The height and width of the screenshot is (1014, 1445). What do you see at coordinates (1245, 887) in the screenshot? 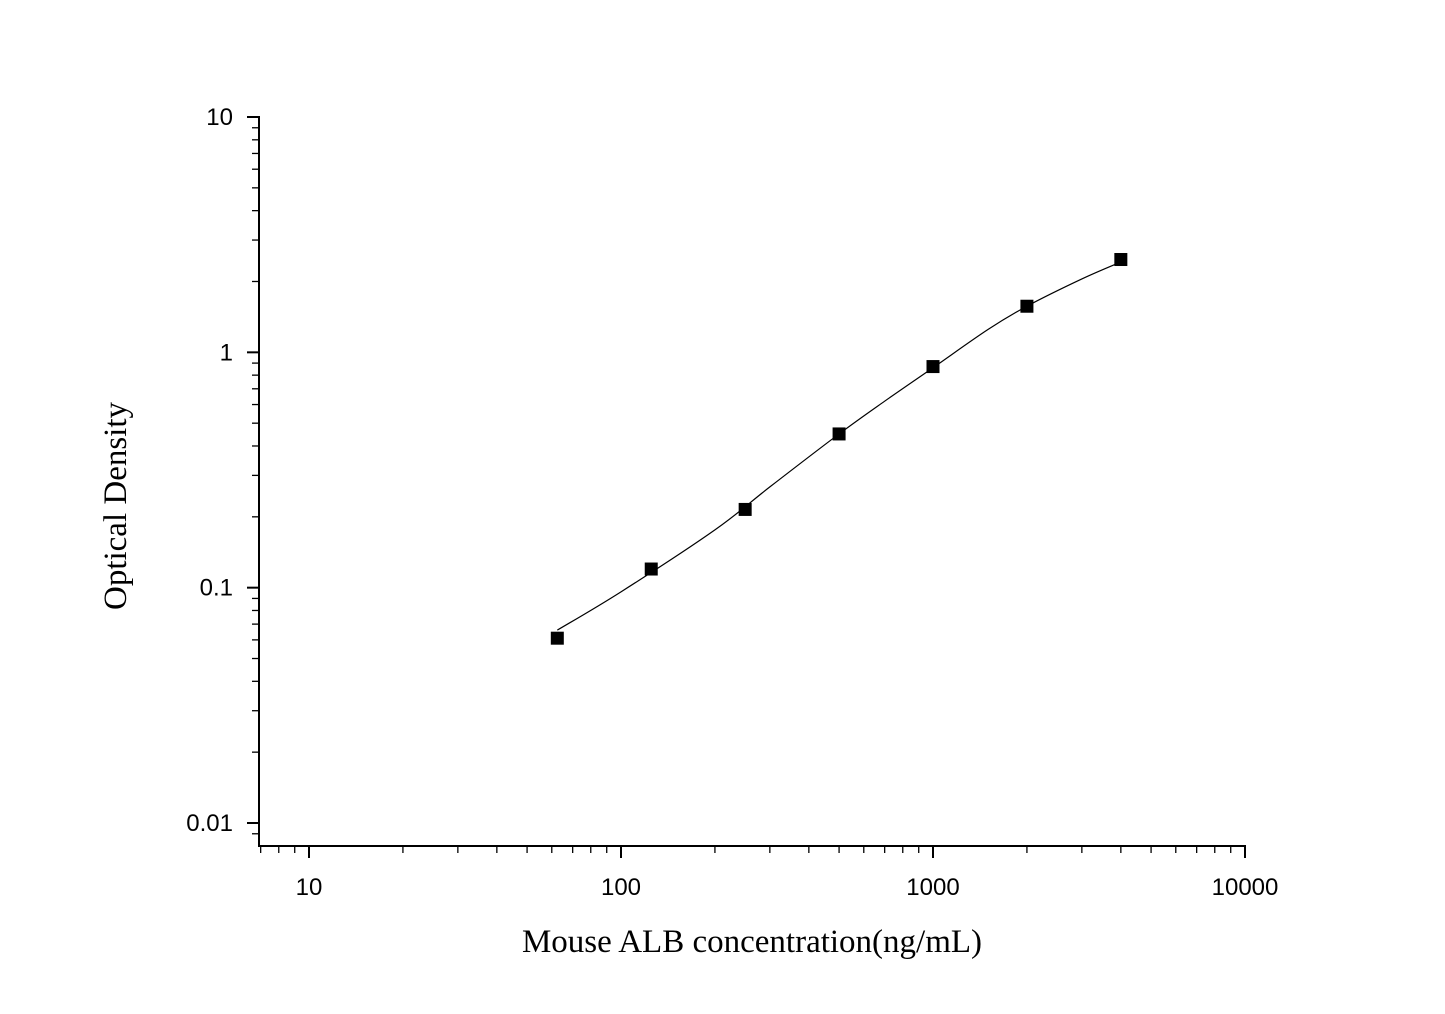
I see `x-tick-label: 10000` at bounding box center [1245, 887].